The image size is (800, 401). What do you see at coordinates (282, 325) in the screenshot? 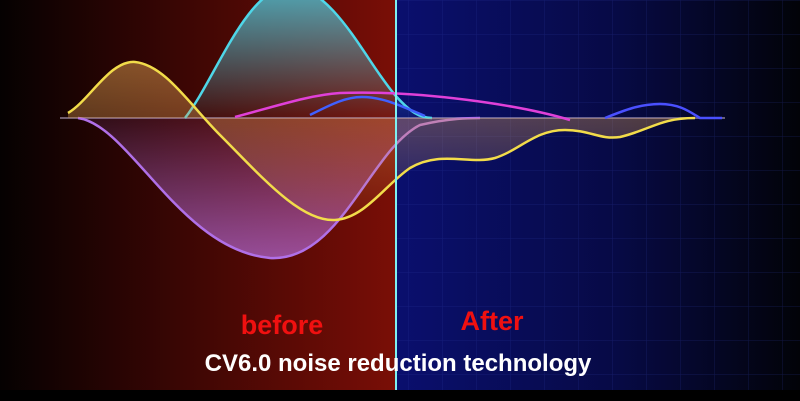
I see `before-label: before` at bounding box center [282, 325].